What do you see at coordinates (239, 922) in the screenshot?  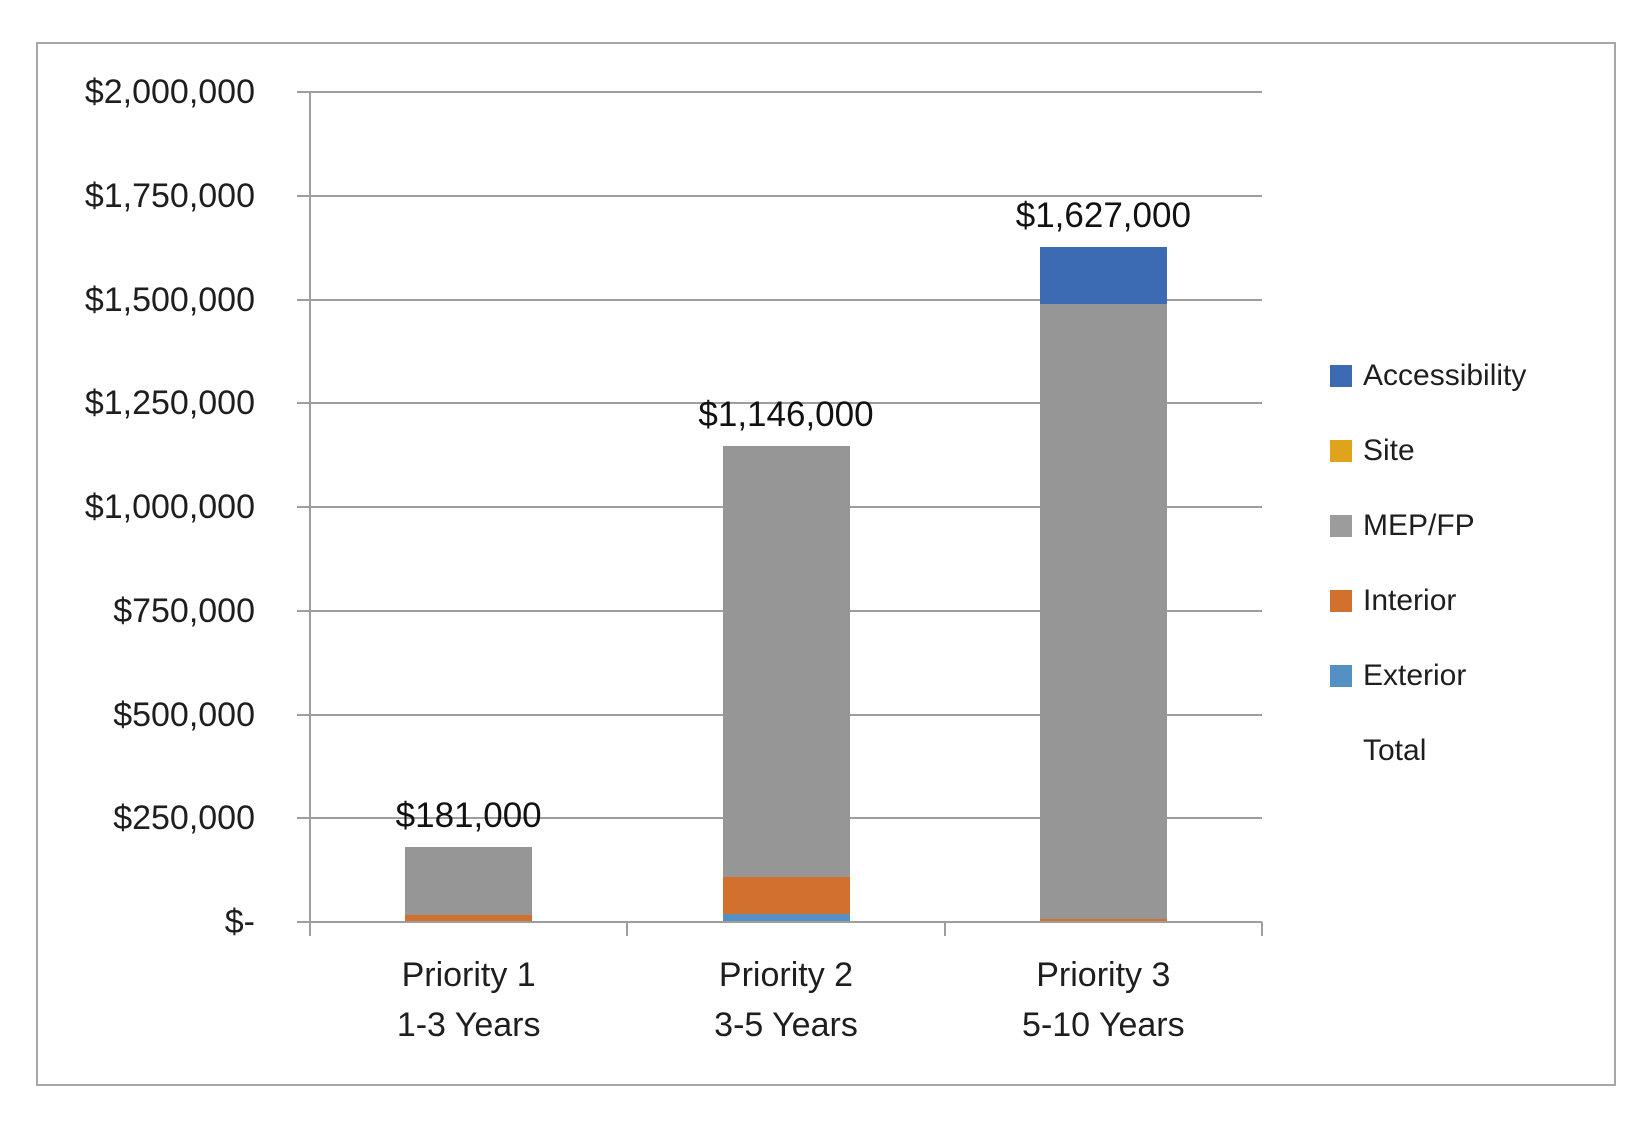 I see `y-axis-label: $-` at bounding box center [239, 922].